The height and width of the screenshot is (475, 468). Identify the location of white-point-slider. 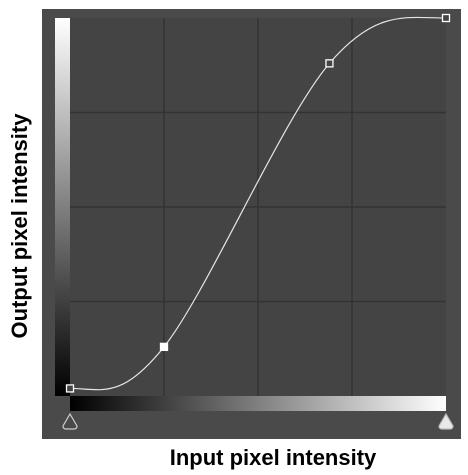
(446, 421).